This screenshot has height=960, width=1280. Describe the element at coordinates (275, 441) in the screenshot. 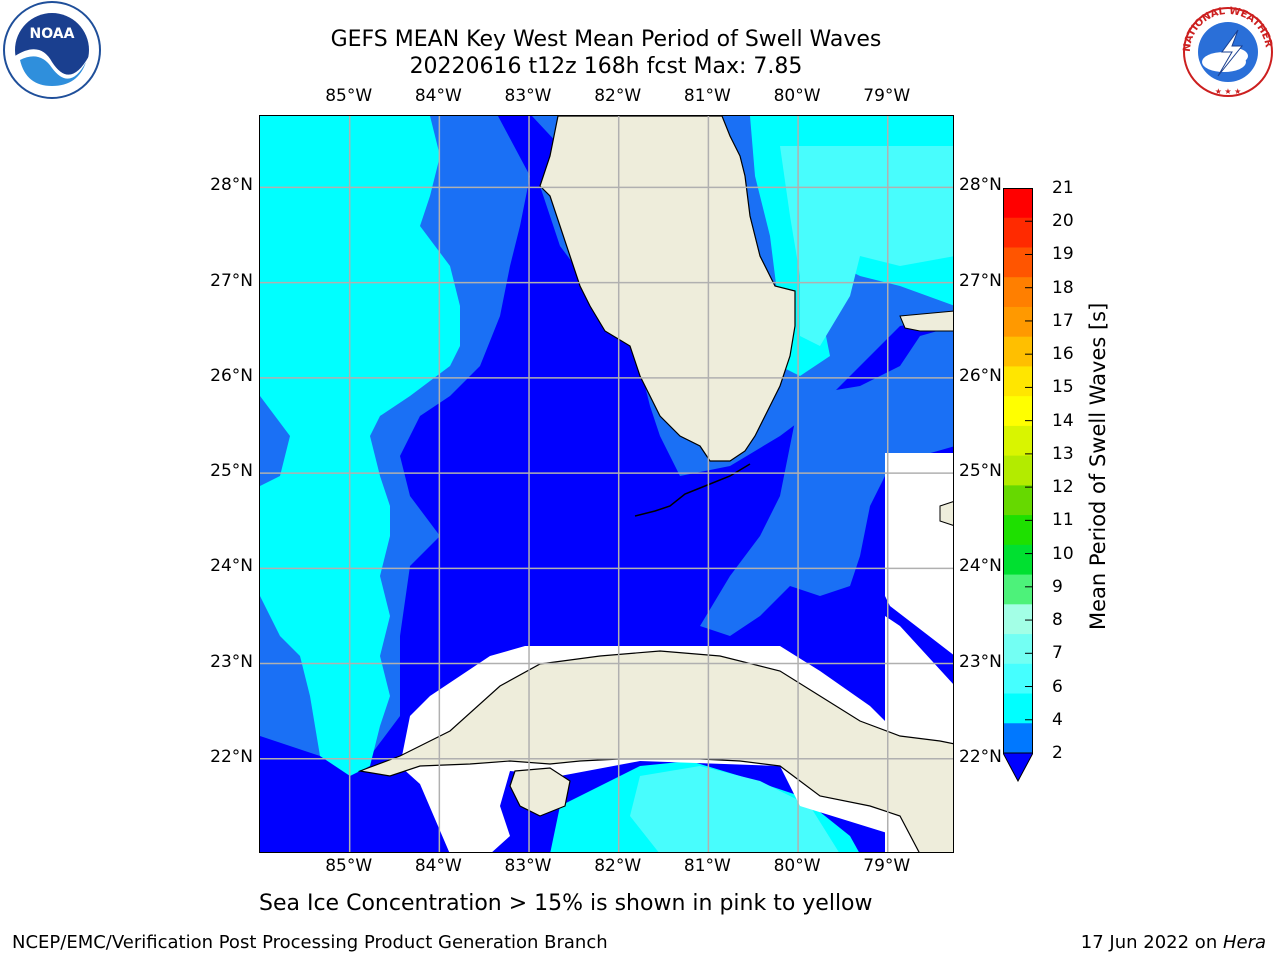

I see `band-4-6-pocket` at that location.